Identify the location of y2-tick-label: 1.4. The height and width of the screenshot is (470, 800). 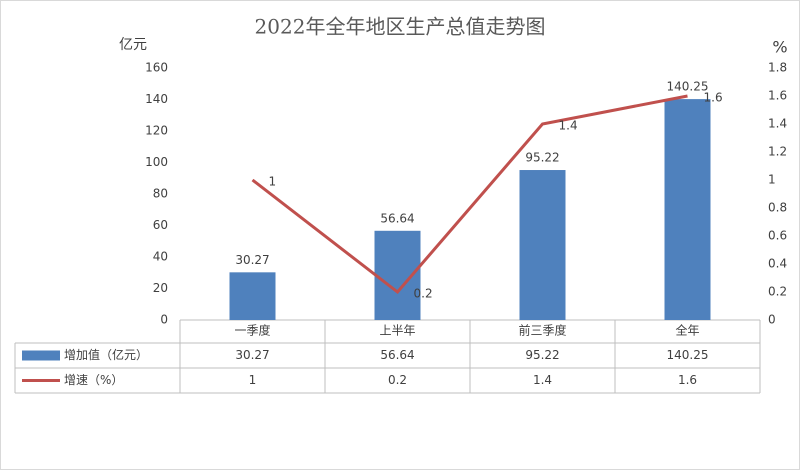
(777, 124).